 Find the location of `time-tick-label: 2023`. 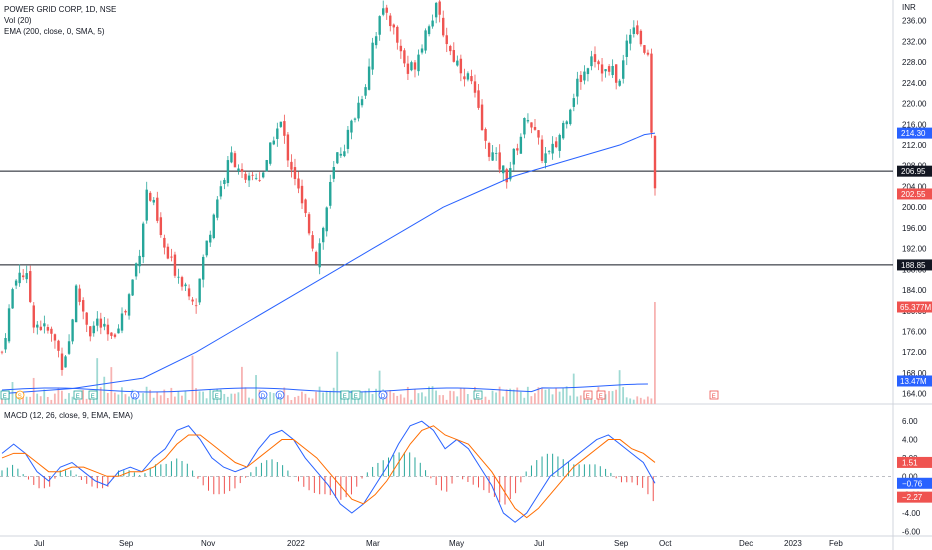

time-tick-label: 2023 is located at coordinates (793, 543).